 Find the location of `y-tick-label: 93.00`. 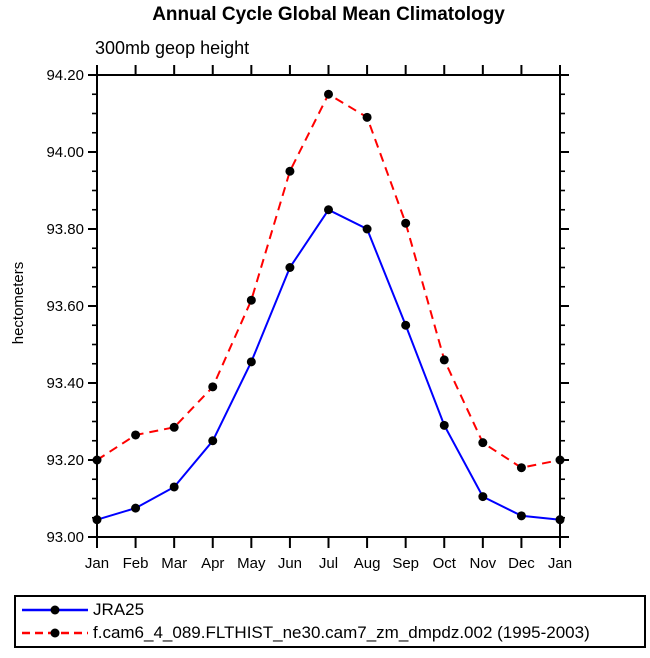

y-tick-label: 93.00 is located at coordinates (65, 537).